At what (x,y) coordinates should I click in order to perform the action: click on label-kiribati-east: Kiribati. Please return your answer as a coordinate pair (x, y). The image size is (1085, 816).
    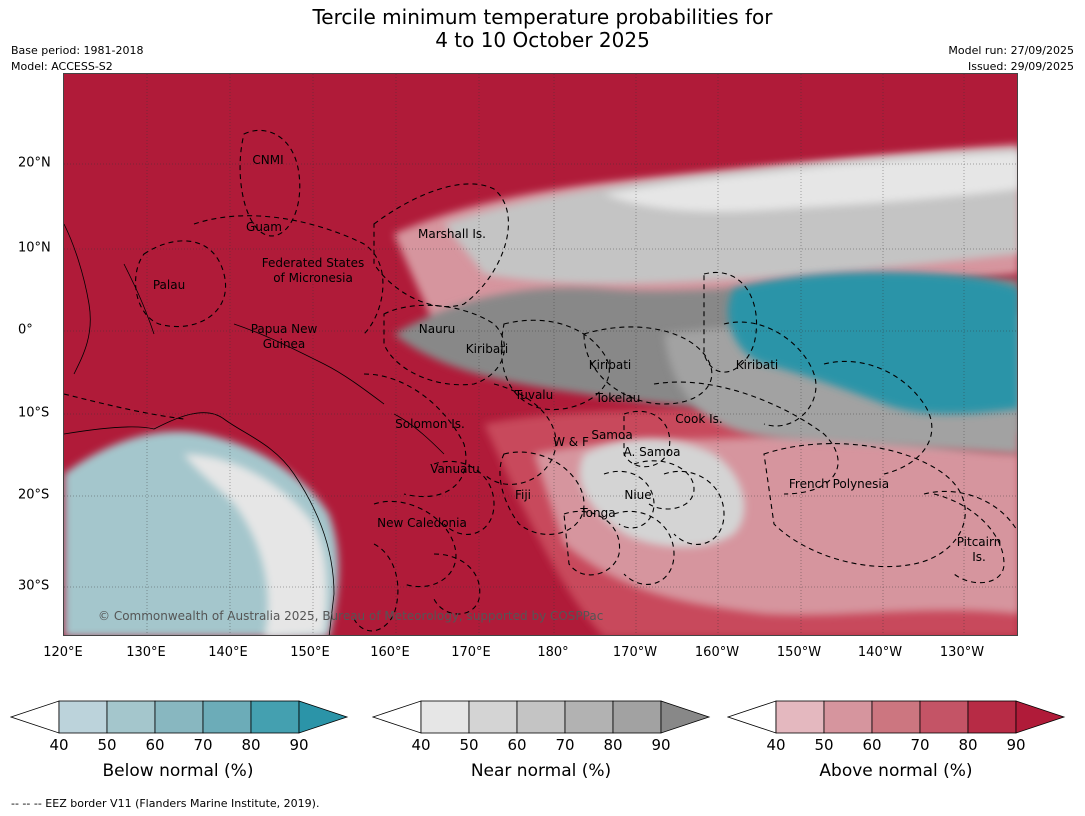
    Looking at the image, I should click on (757, 365).